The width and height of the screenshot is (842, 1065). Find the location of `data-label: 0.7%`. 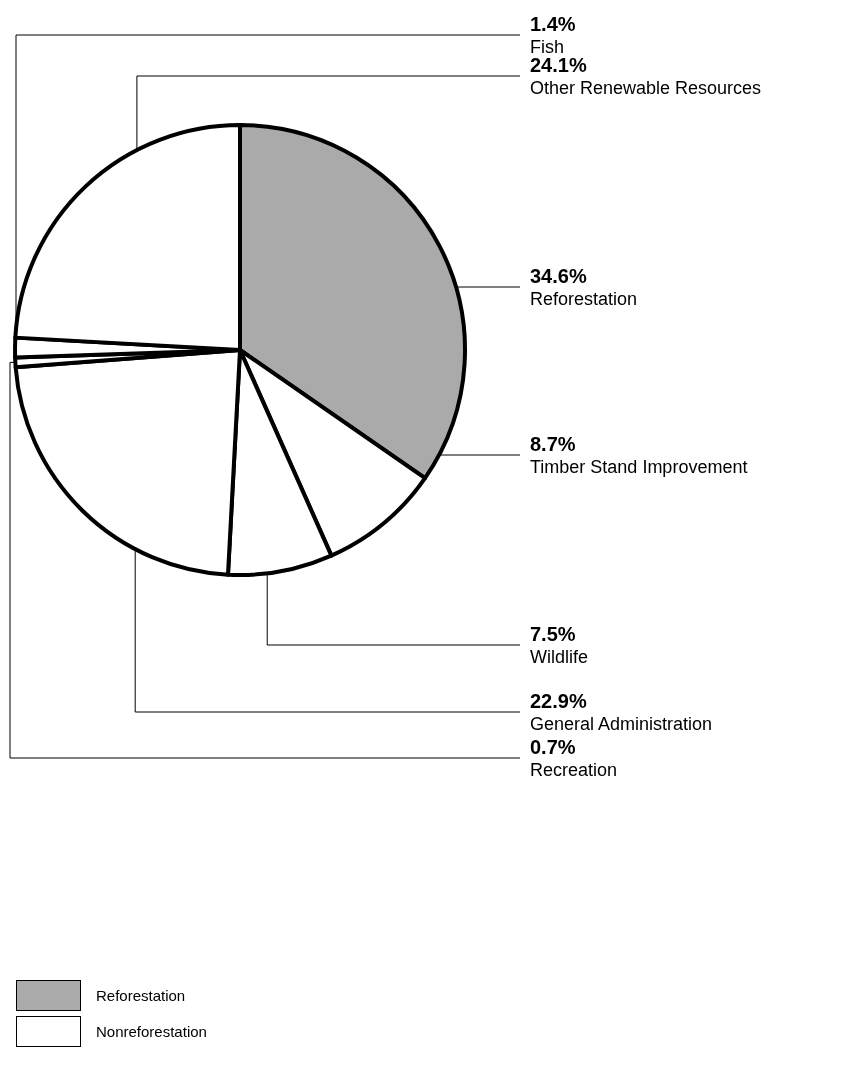

data-label: 0.7% is located at coordinates (553, 747).